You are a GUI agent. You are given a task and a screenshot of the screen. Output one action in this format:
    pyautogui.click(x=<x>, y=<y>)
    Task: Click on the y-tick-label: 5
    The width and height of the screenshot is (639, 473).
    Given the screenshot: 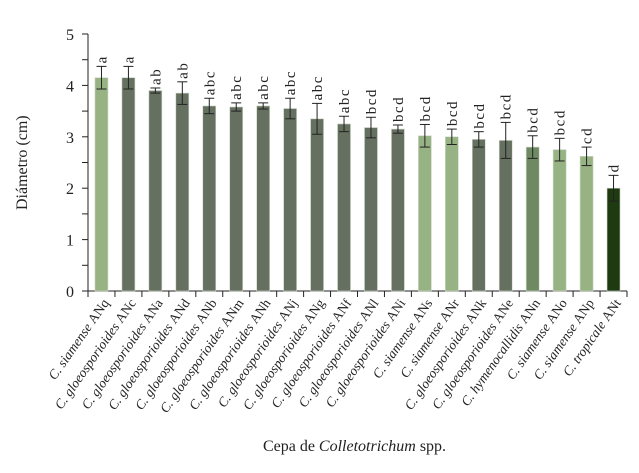 What is the action you would take?
    pyautogui.click(x=70, y=35)
    